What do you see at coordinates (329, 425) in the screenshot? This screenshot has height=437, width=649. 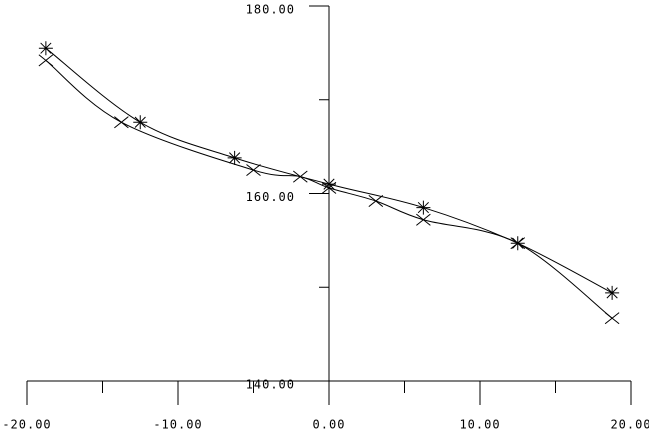 I see `x-tick-label: 0.00` at bounding box center [329, 425].